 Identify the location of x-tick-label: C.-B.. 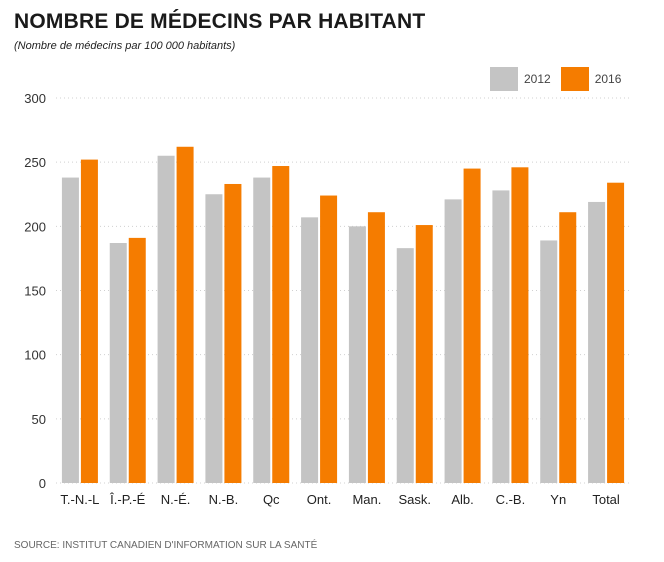
(511, 499).